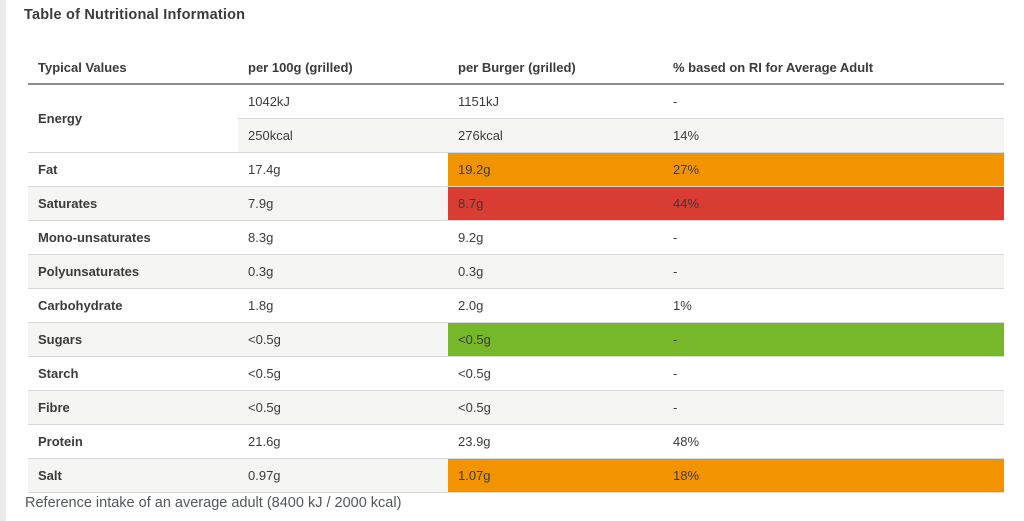 The image size is (1024, 521). Describe the element at coordinates (833, 169) in the screenshot. I see `value-ri: 27%` at that location.